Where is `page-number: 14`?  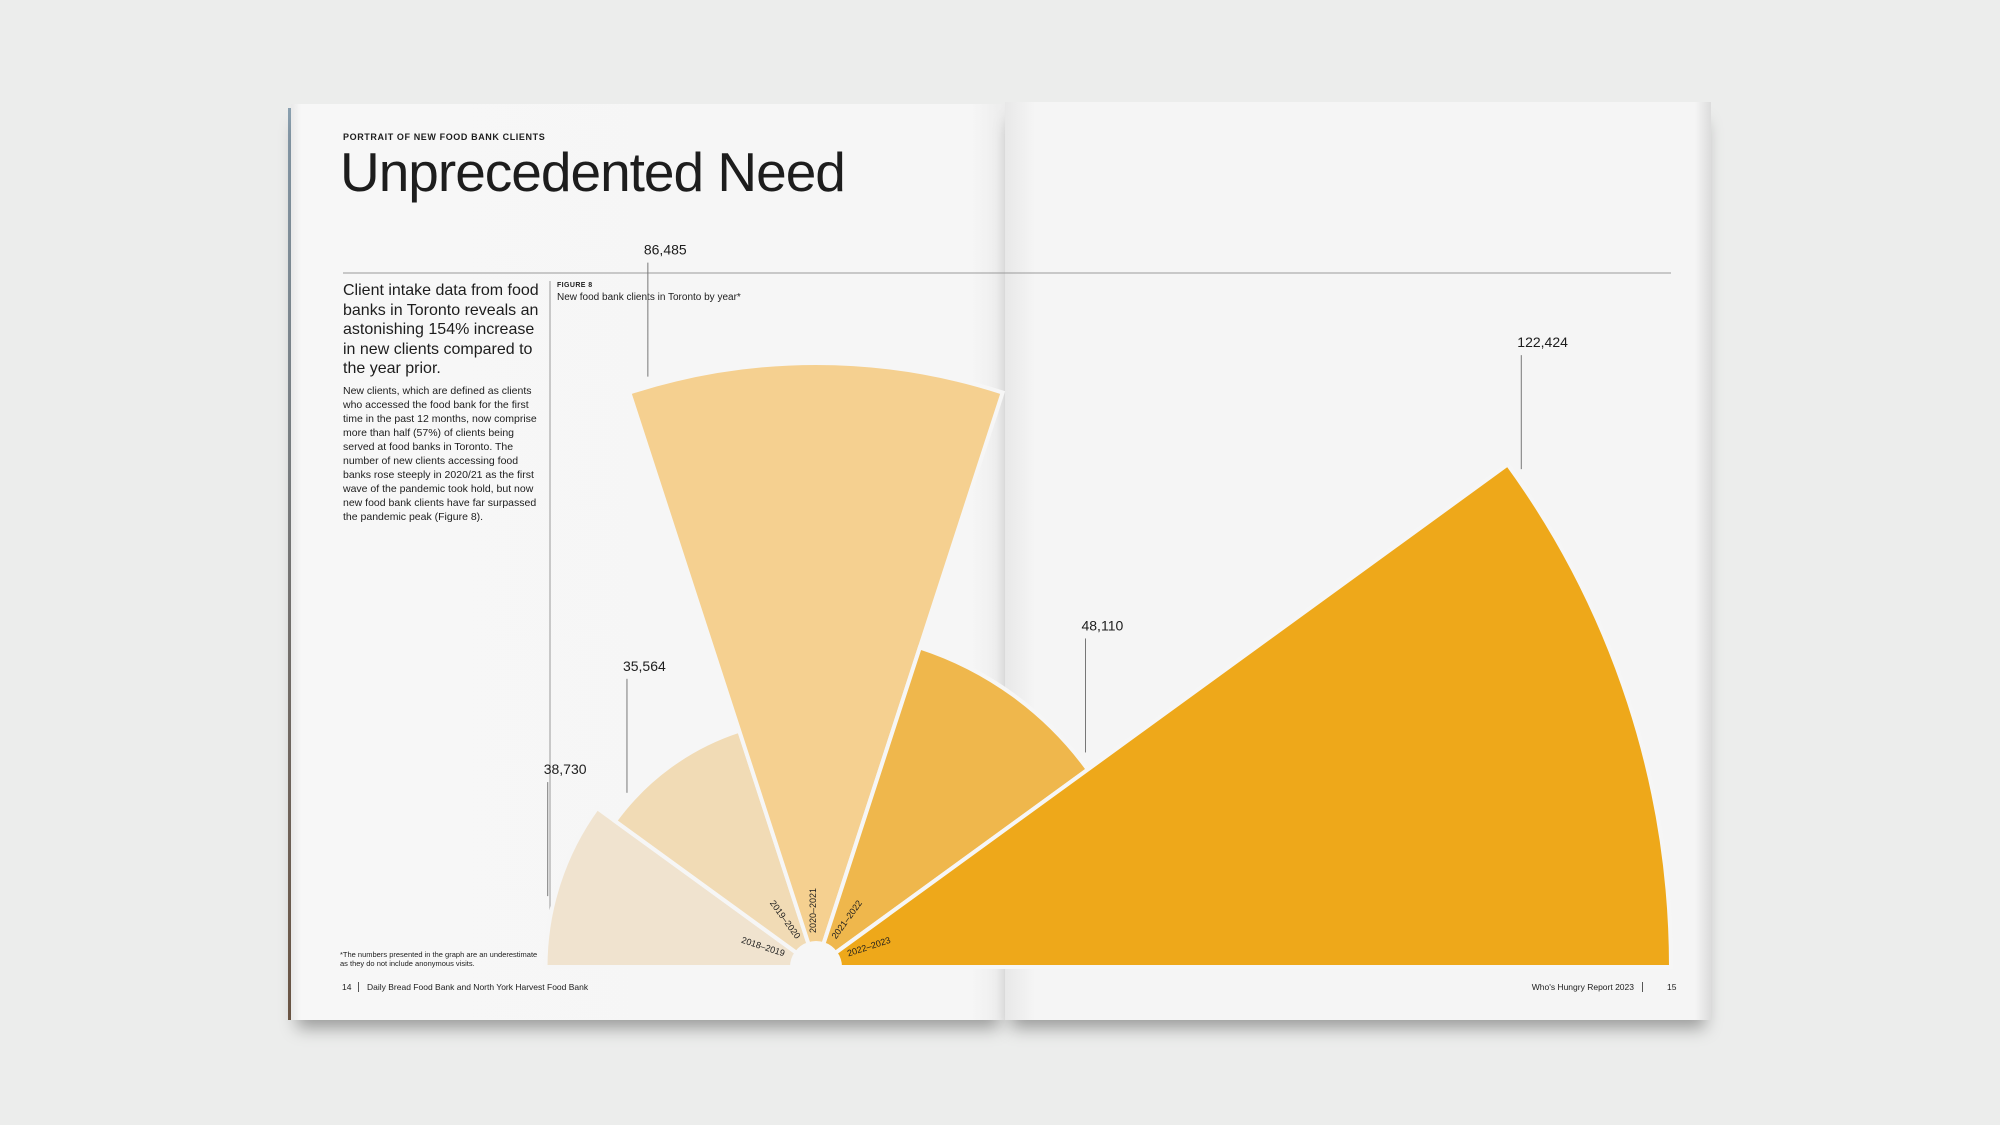 page-number: 14 is located at coordinates (347, 987).